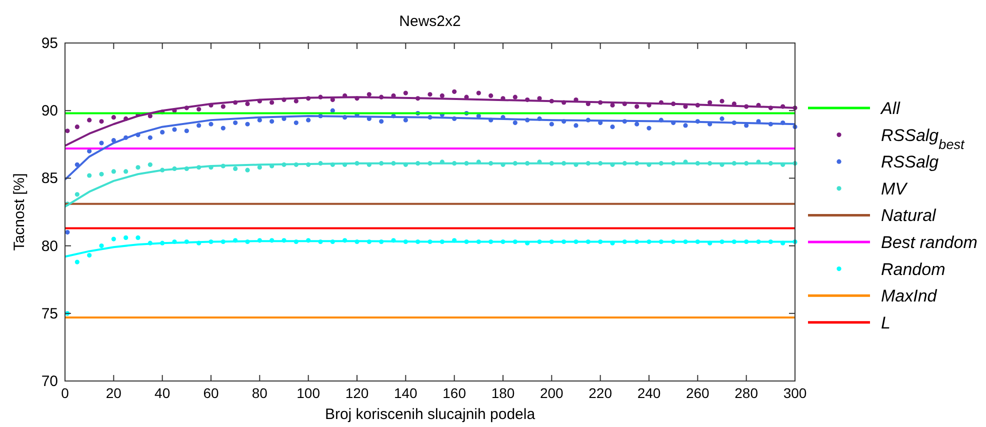 The width and height of the screenshot is (986, 427). Describe the element at coordinates (894, 188) in the screenshot. I see `legend-label: MV` at that location.